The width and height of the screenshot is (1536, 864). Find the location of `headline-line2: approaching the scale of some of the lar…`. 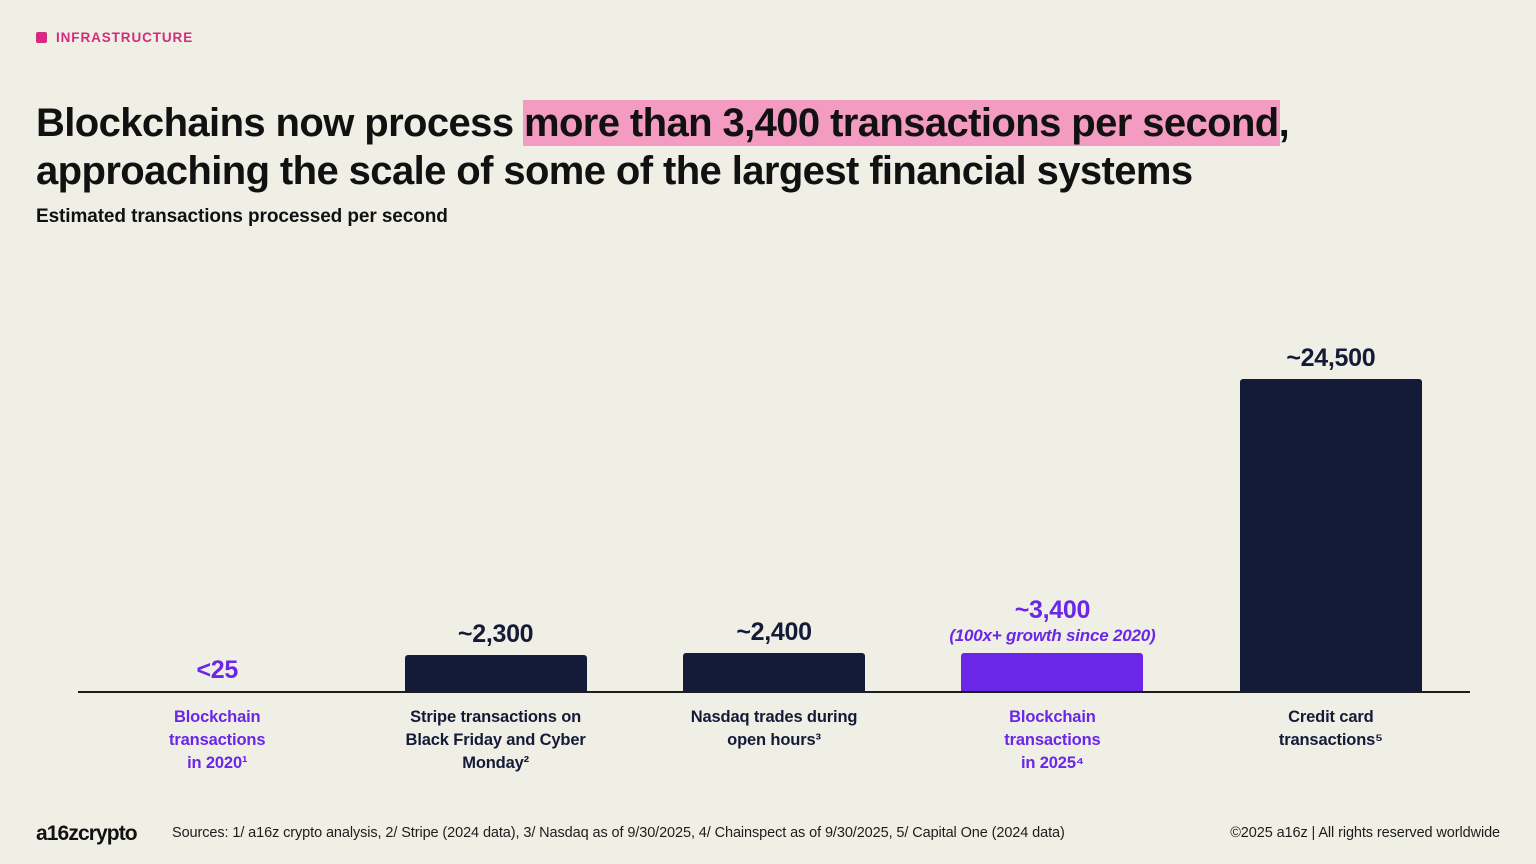

headline-line2: approaching the scale of some of the lar… is located at coordinates (614, 170).